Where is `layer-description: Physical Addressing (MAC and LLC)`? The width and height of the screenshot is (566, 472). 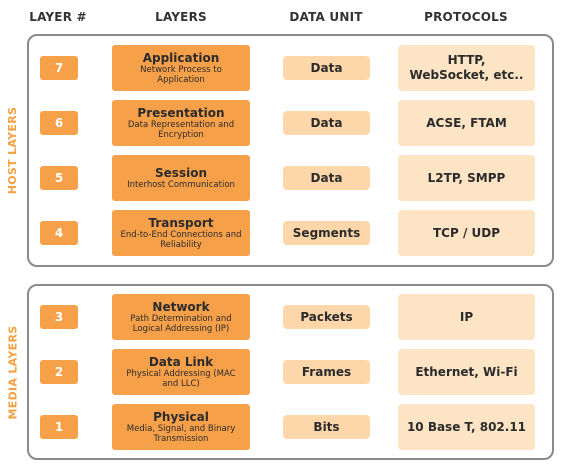
layer-description: Physical Addressing (MAC and LLC) is located at coordinates (181, 379).